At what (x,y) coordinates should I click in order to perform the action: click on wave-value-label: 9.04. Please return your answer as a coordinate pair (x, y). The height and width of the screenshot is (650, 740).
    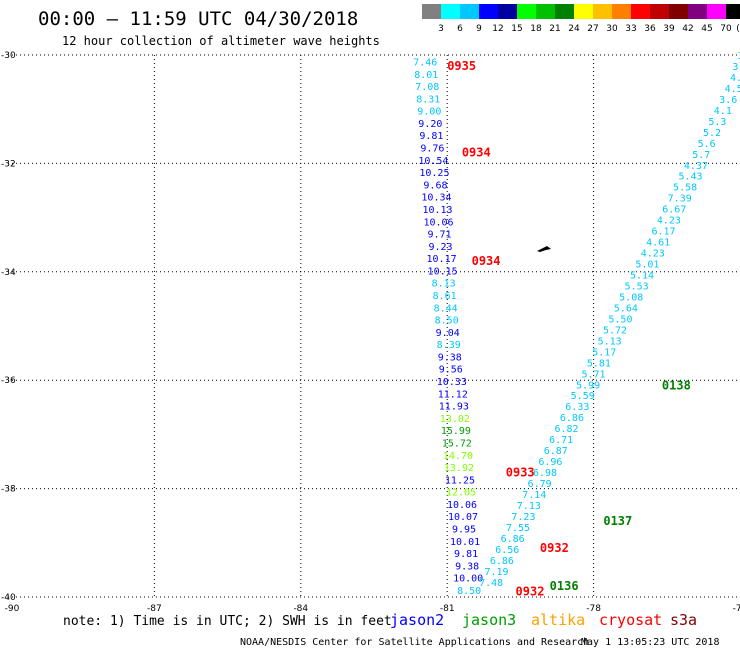
    Looking at the image, I should click on (448, 333).